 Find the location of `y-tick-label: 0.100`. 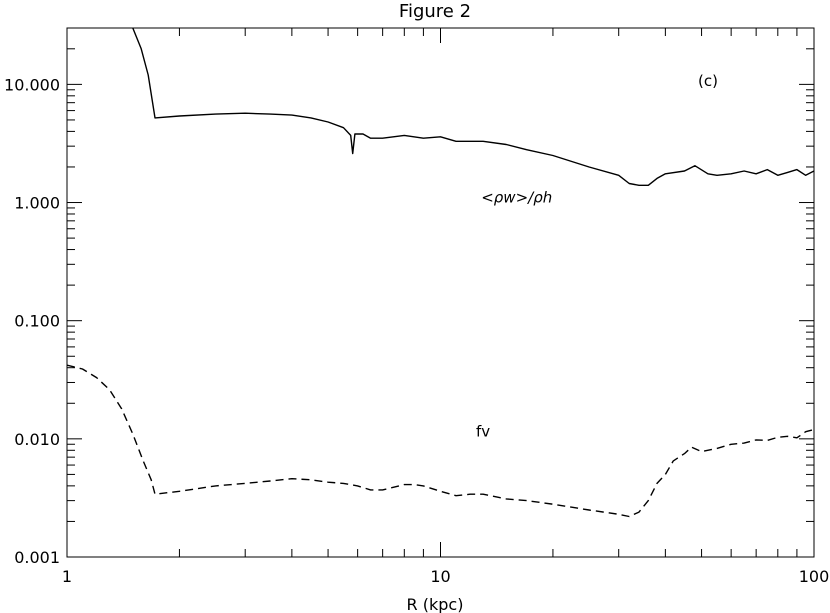

y-tick-label: 0.100 is located at coordinates (37, 321).